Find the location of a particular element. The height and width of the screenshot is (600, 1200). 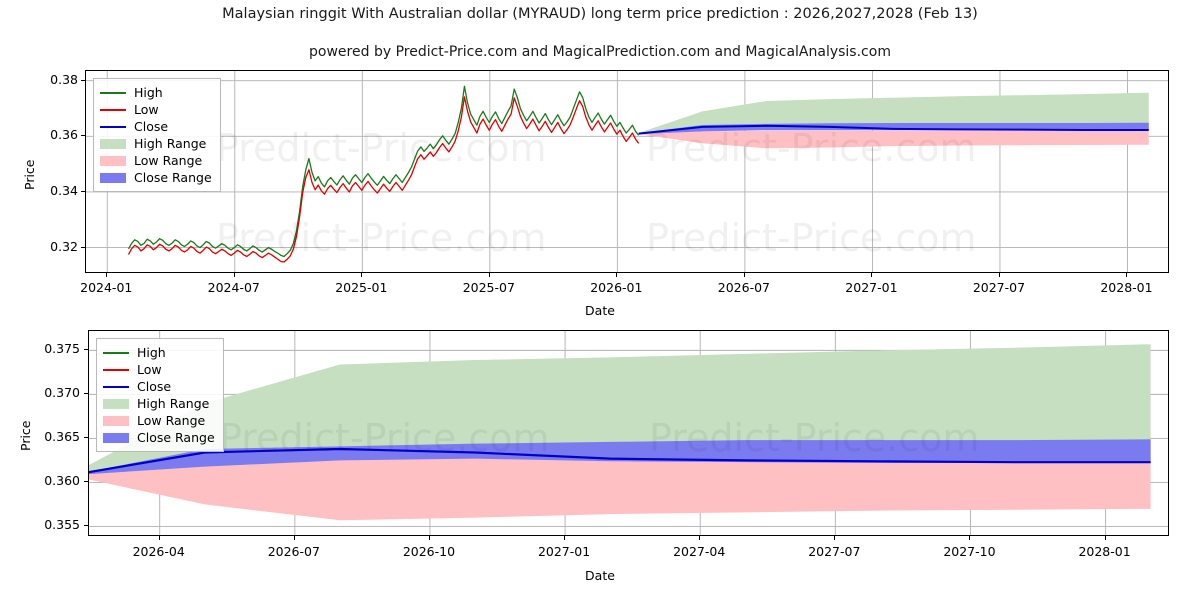

x-tick-label: 2026-01 is located at coordinates (616, 287).